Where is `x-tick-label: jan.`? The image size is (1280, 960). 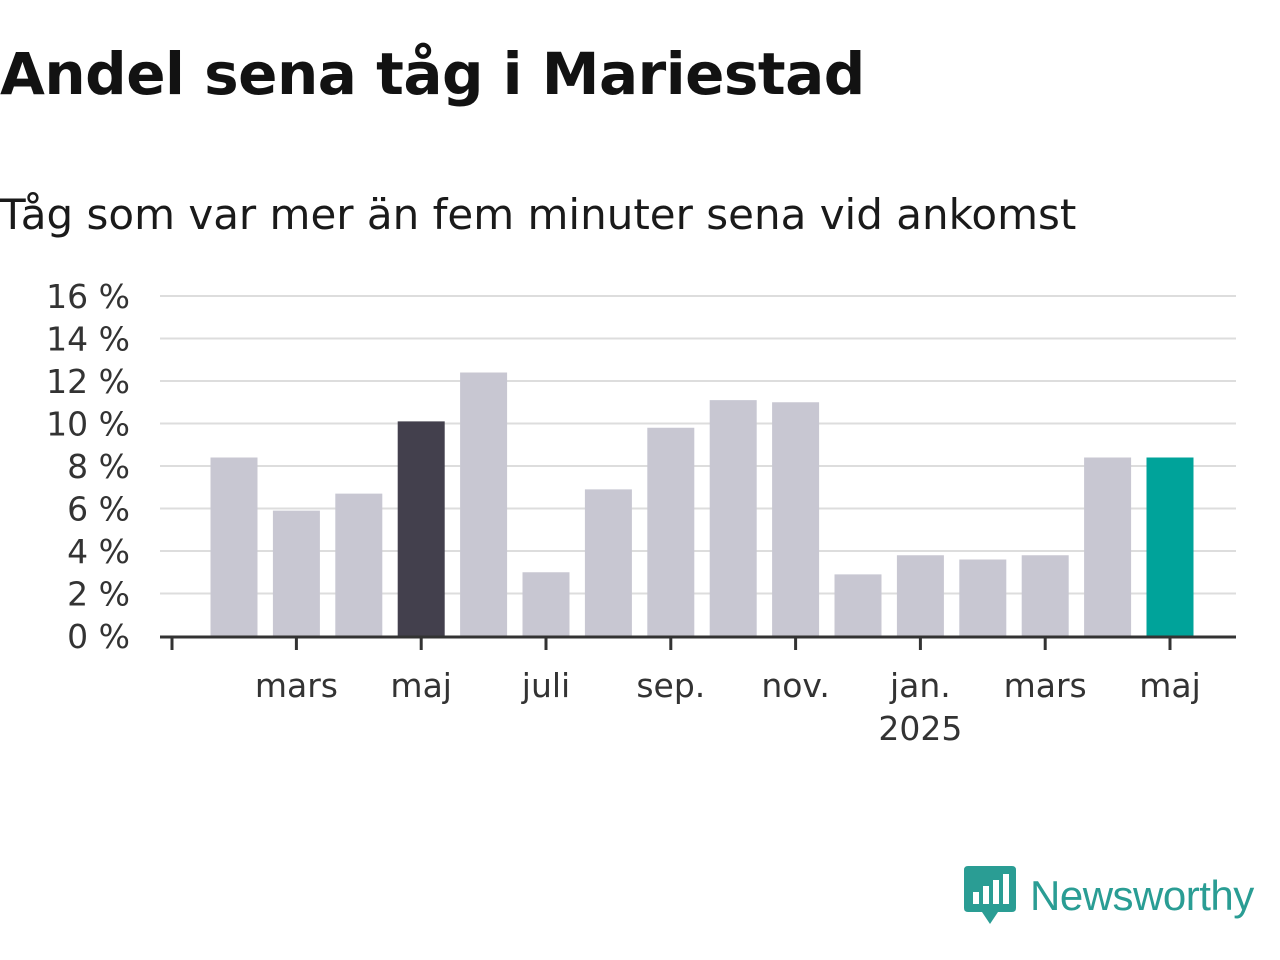 x-tick-label: jan. is located at coordinates (920, 685).